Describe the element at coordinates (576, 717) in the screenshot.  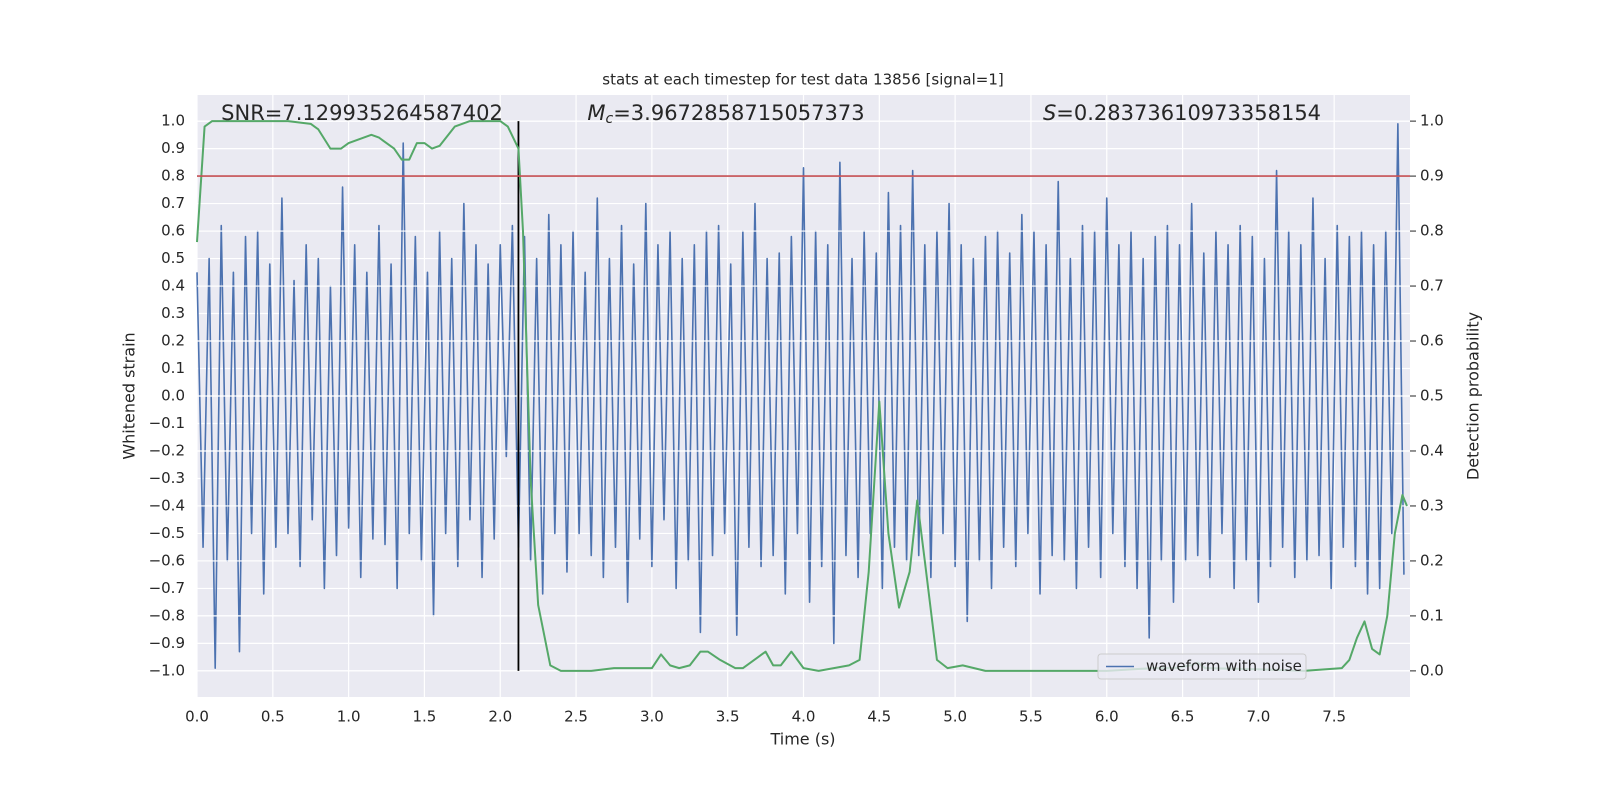
I see `x-tick-label: 2.5` at that location.